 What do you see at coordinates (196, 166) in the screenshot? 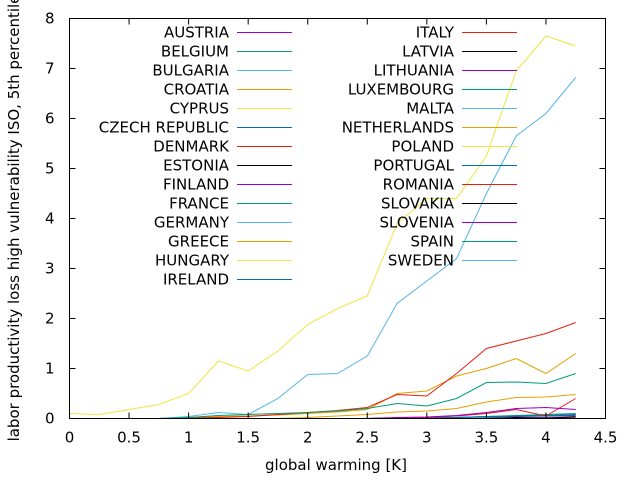
I see `legend-label-estonia: ESTONIA` at bounding box center [196, 166].